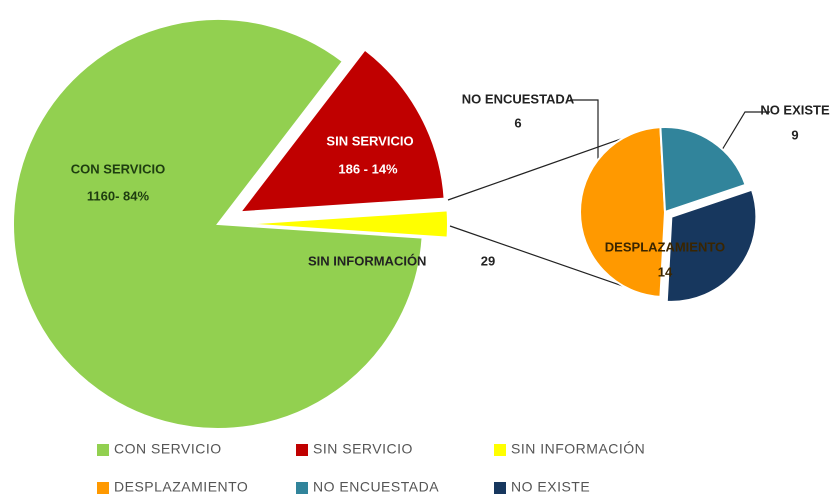  Describe the element at coordinates (794, 134) in the screenshot. I see `data-label: 9` at that location.